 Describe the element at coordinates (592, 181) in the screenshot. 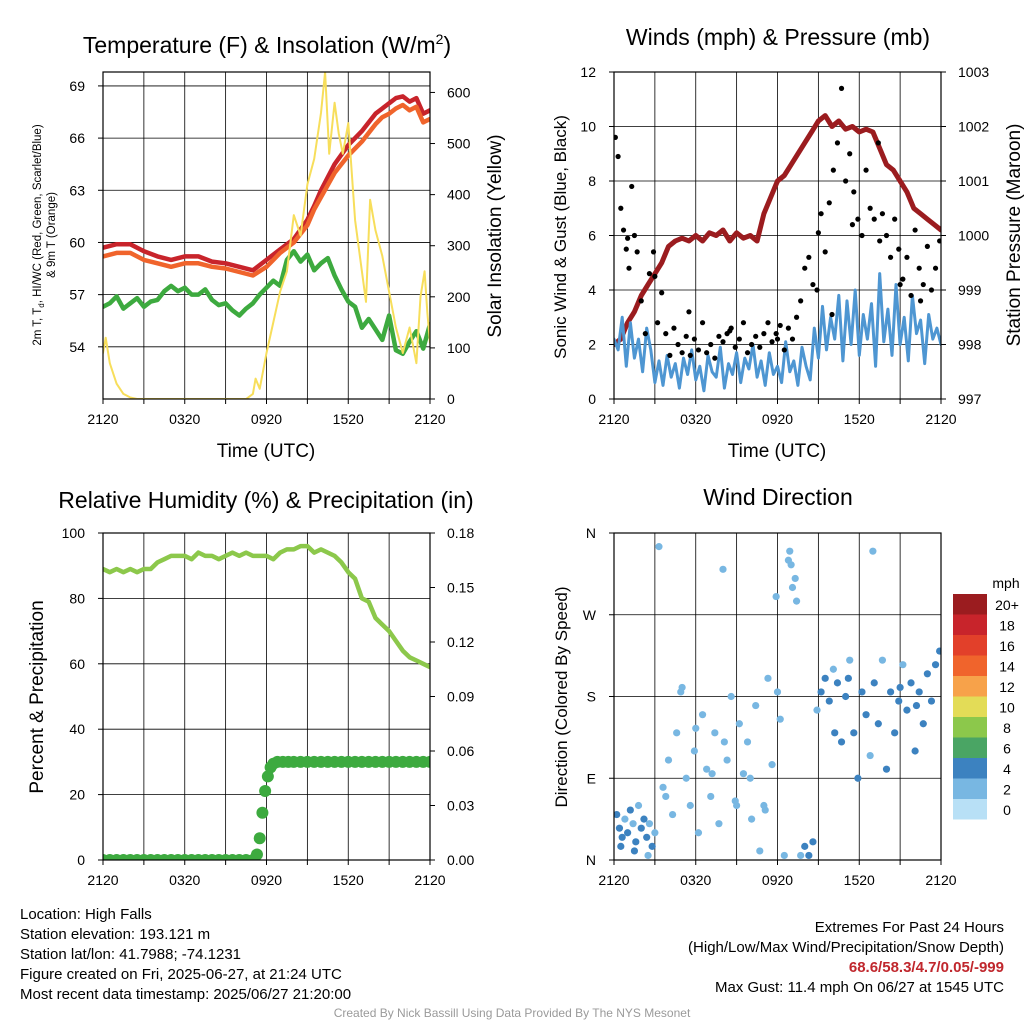

I see `y-tick-label: 8` at that location.